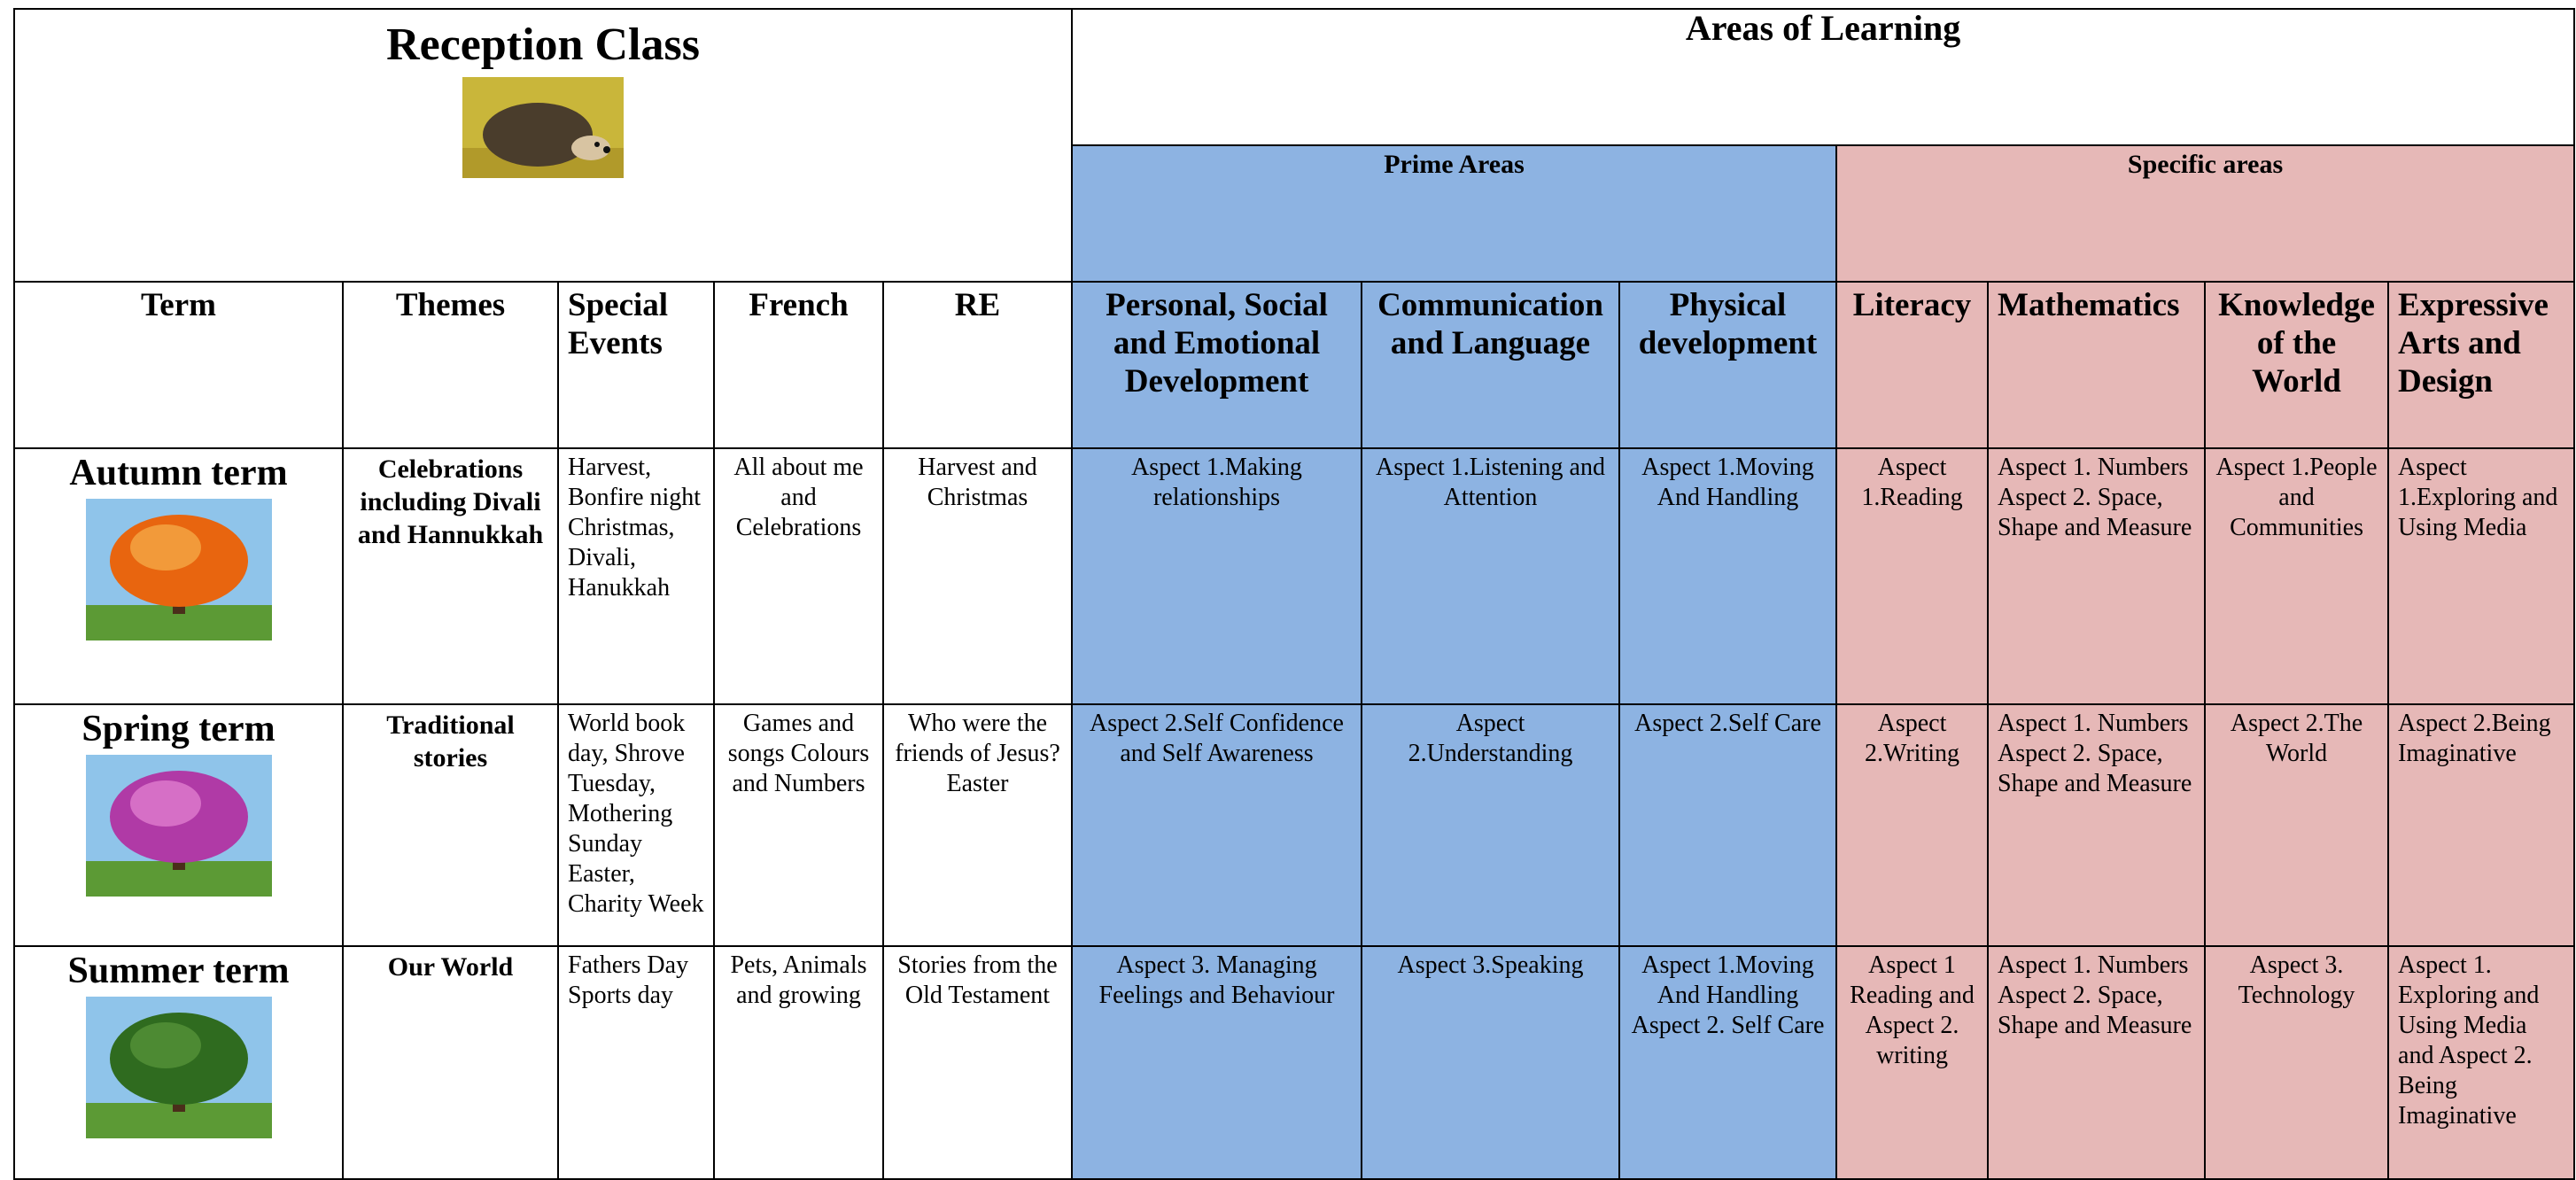  What do you see at coordinates (977, 825) in the screenshot?
I see `cell: Who were the friends of Jesus? Easter` at bounding box center [977, 825].